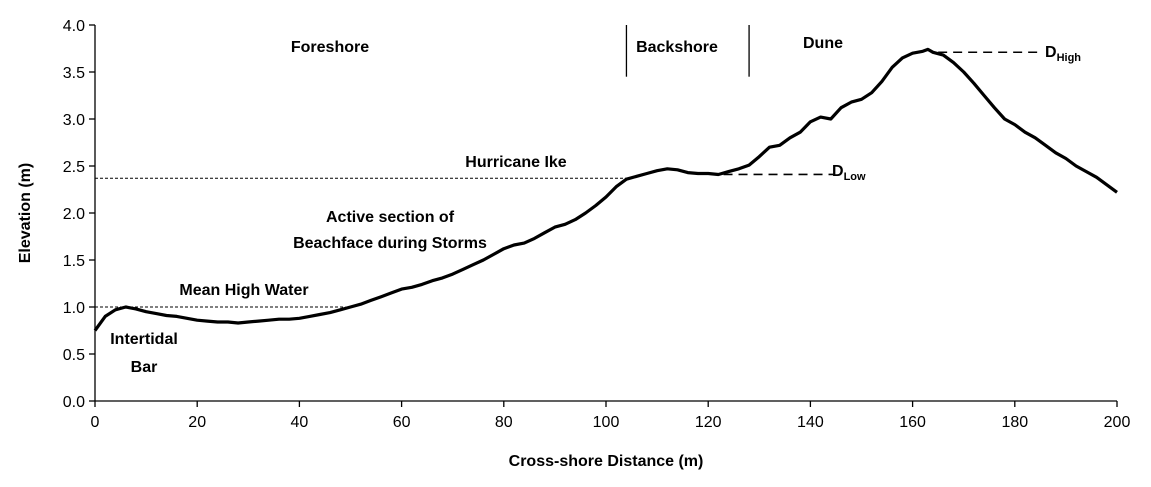 The image size is (1151, 487). I want to click on x-tick-label: 120, so click(708, 422).